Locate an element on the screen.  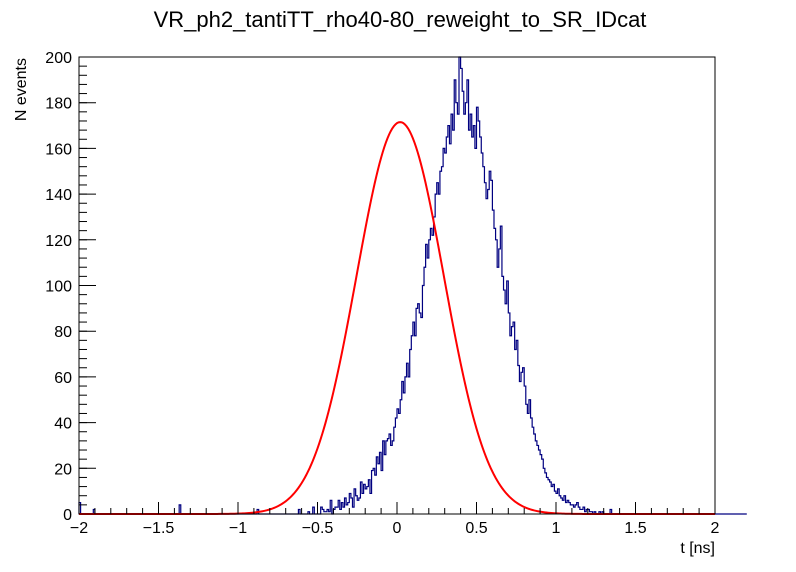
y-tick-label: 80 is located at coordinates (63, 332).